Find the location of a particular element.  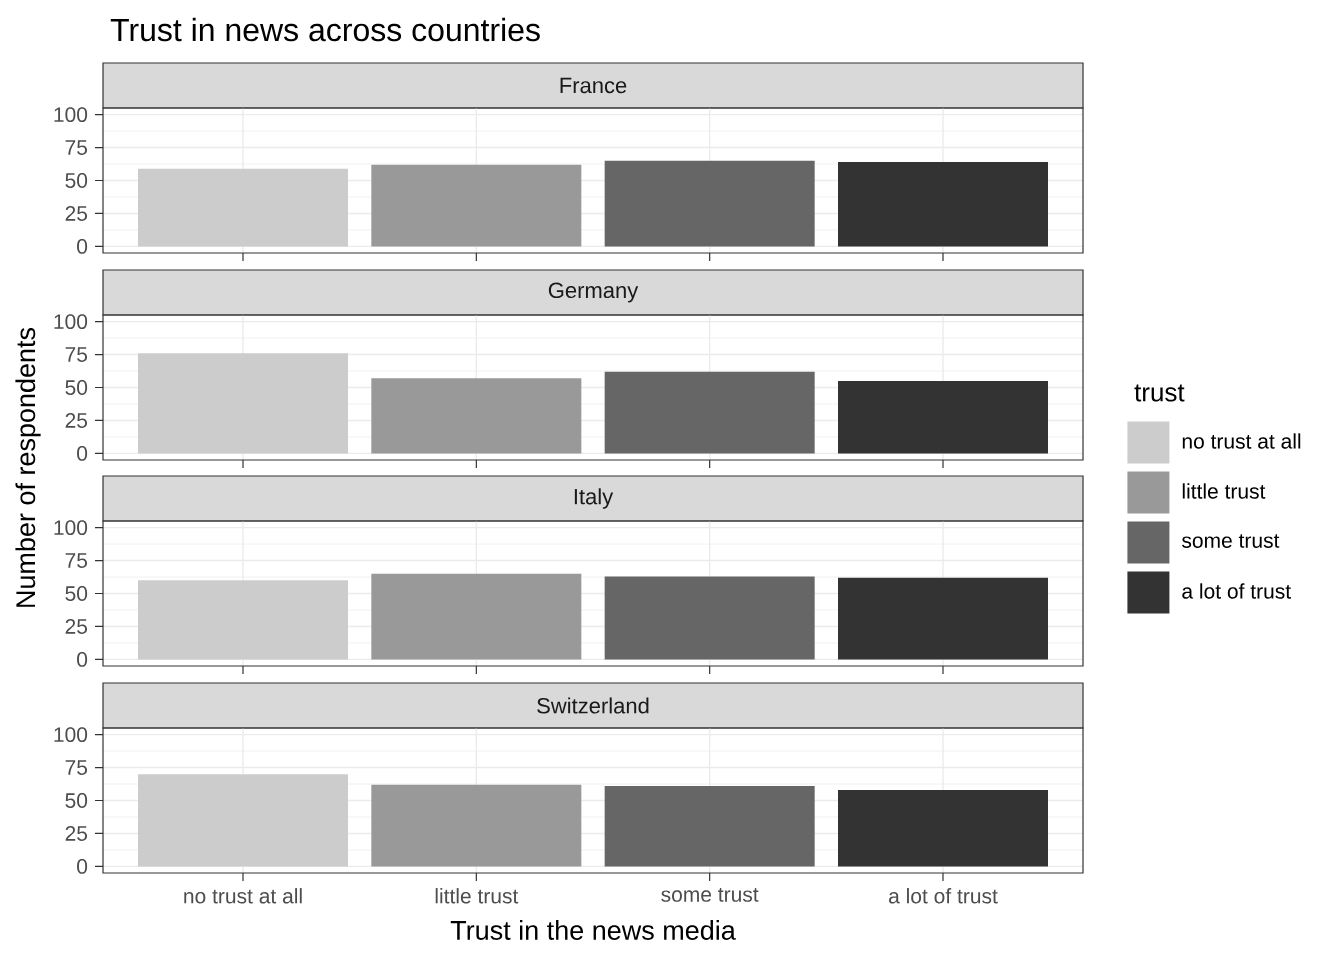

x-tick-label: a lot of trust is located at coordinates (943, 896).